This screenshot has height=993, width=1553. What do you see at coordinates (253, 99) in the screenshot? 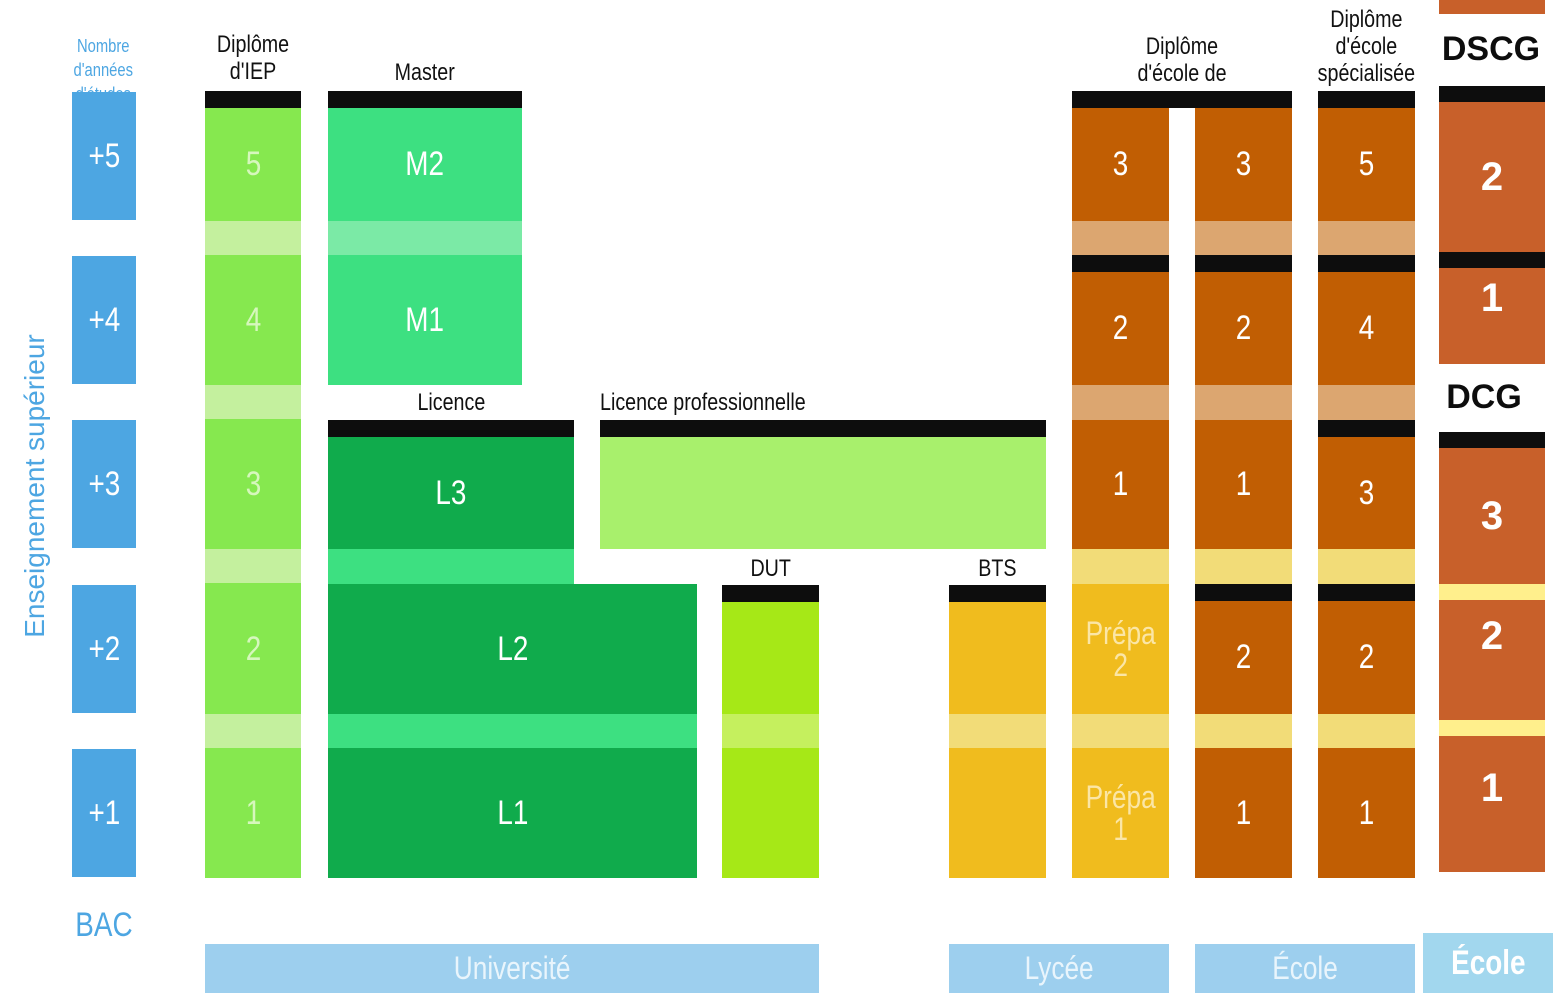
I see `iep-bar` at bounding box center [253, 99].